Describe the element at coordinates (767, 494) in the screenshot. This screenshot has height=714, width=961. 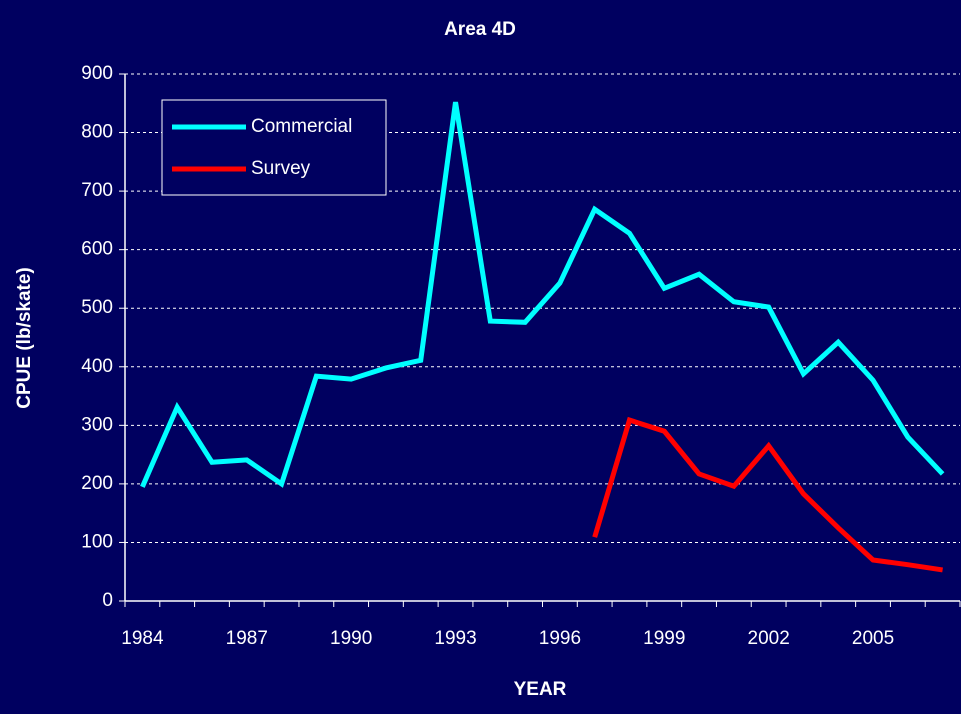
I see `series-line` at that location.